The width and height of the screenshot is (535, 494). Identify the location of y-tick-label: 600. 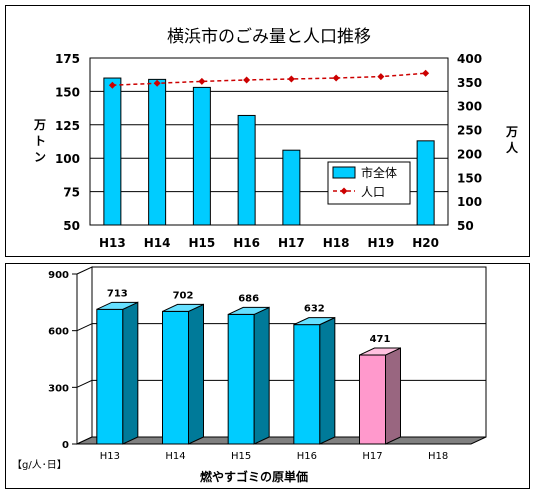
(58, 332).